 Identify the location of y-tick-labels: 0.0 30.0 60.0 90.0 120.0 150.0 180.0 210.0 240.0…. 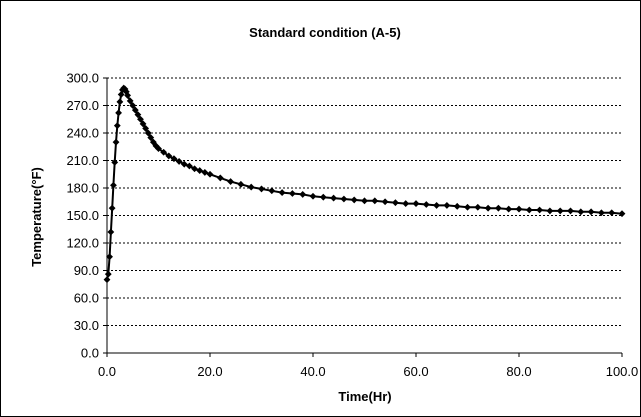
(82, 216).